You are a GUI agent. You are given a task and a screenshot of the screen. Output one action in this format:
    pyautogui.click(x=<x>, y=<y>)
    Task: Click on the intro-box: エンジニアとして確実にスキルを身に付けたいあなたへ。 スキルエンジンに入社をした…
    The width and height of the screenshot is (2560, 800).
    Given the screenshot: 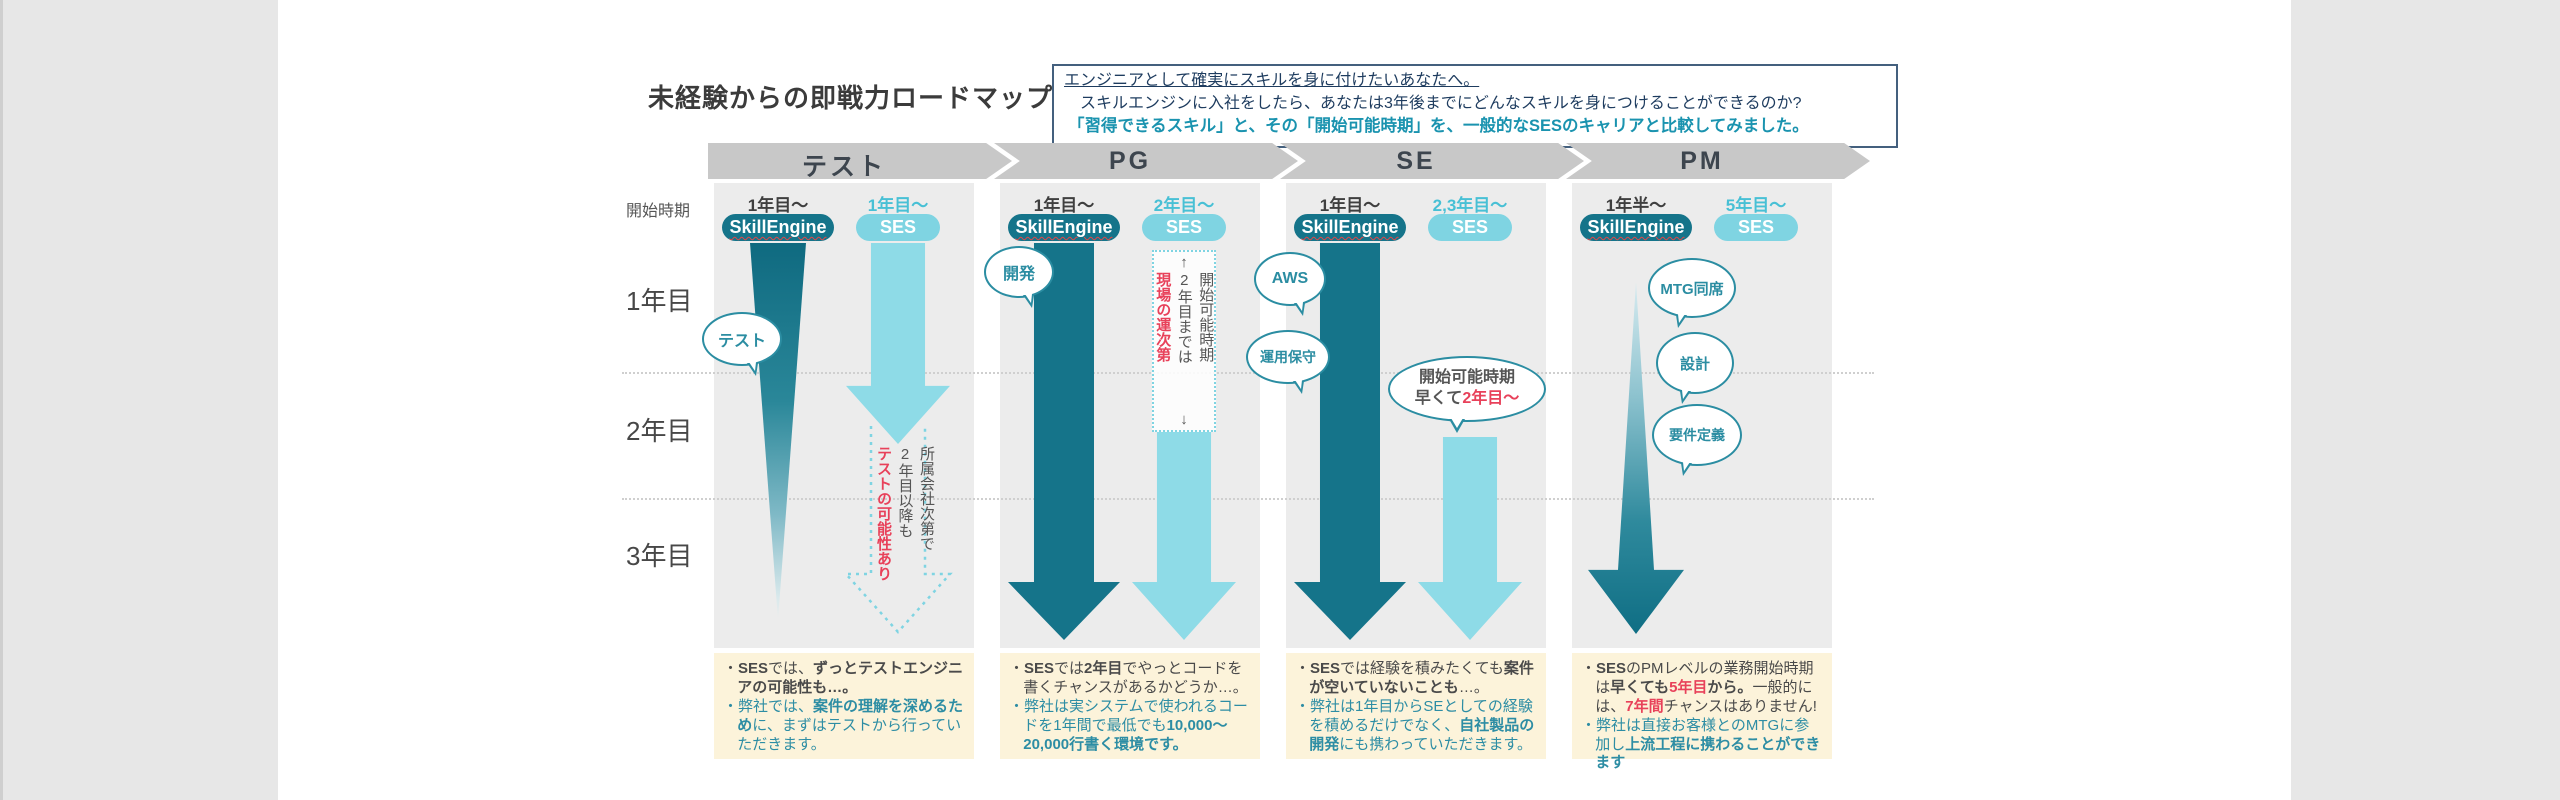 What is the action you would take?
    pyautogui.click(x=1475, y=106)
    